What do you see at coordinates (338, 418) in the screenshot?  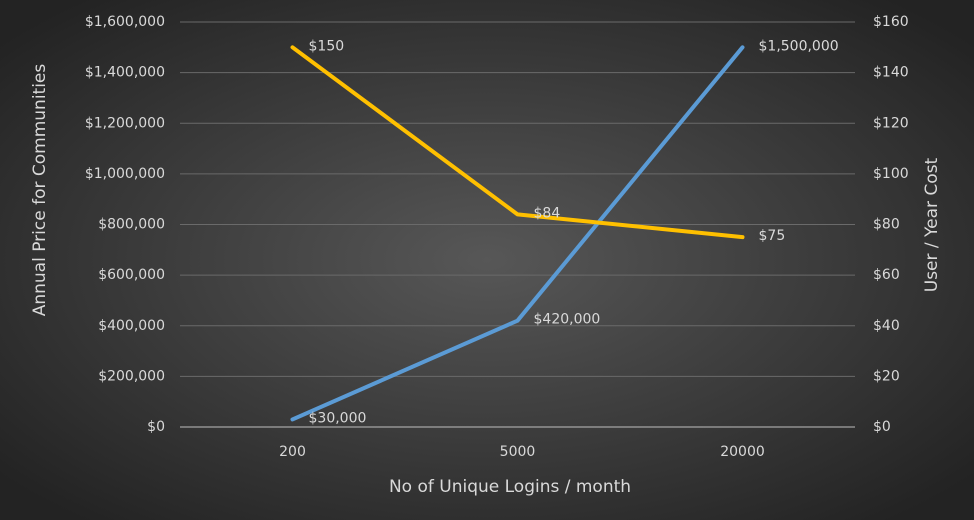 I see `data-label: $30,000` at bounding box center [338, 418].